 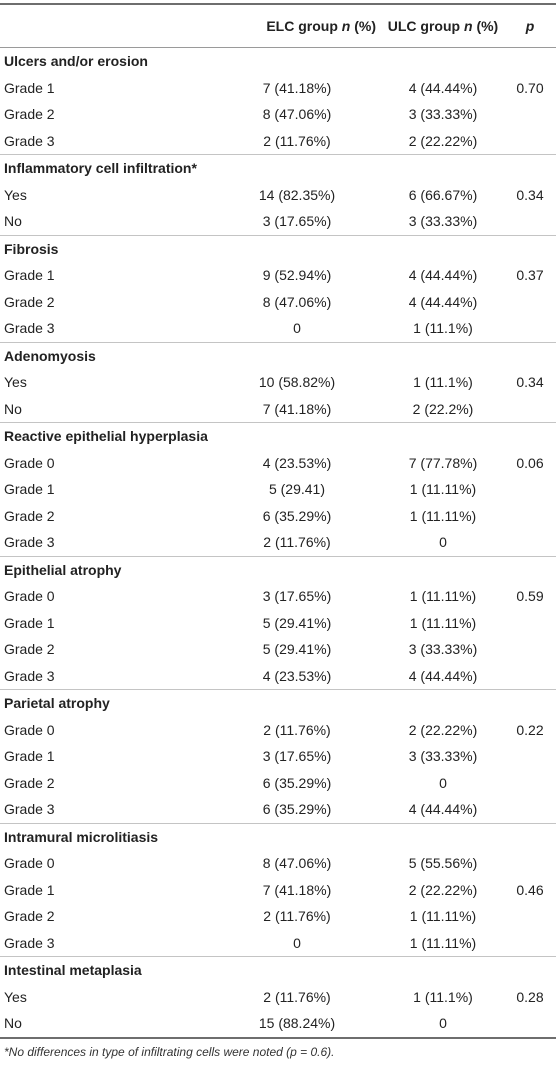 I want to click on p-value: 0.46, so click(x=530, y=889).